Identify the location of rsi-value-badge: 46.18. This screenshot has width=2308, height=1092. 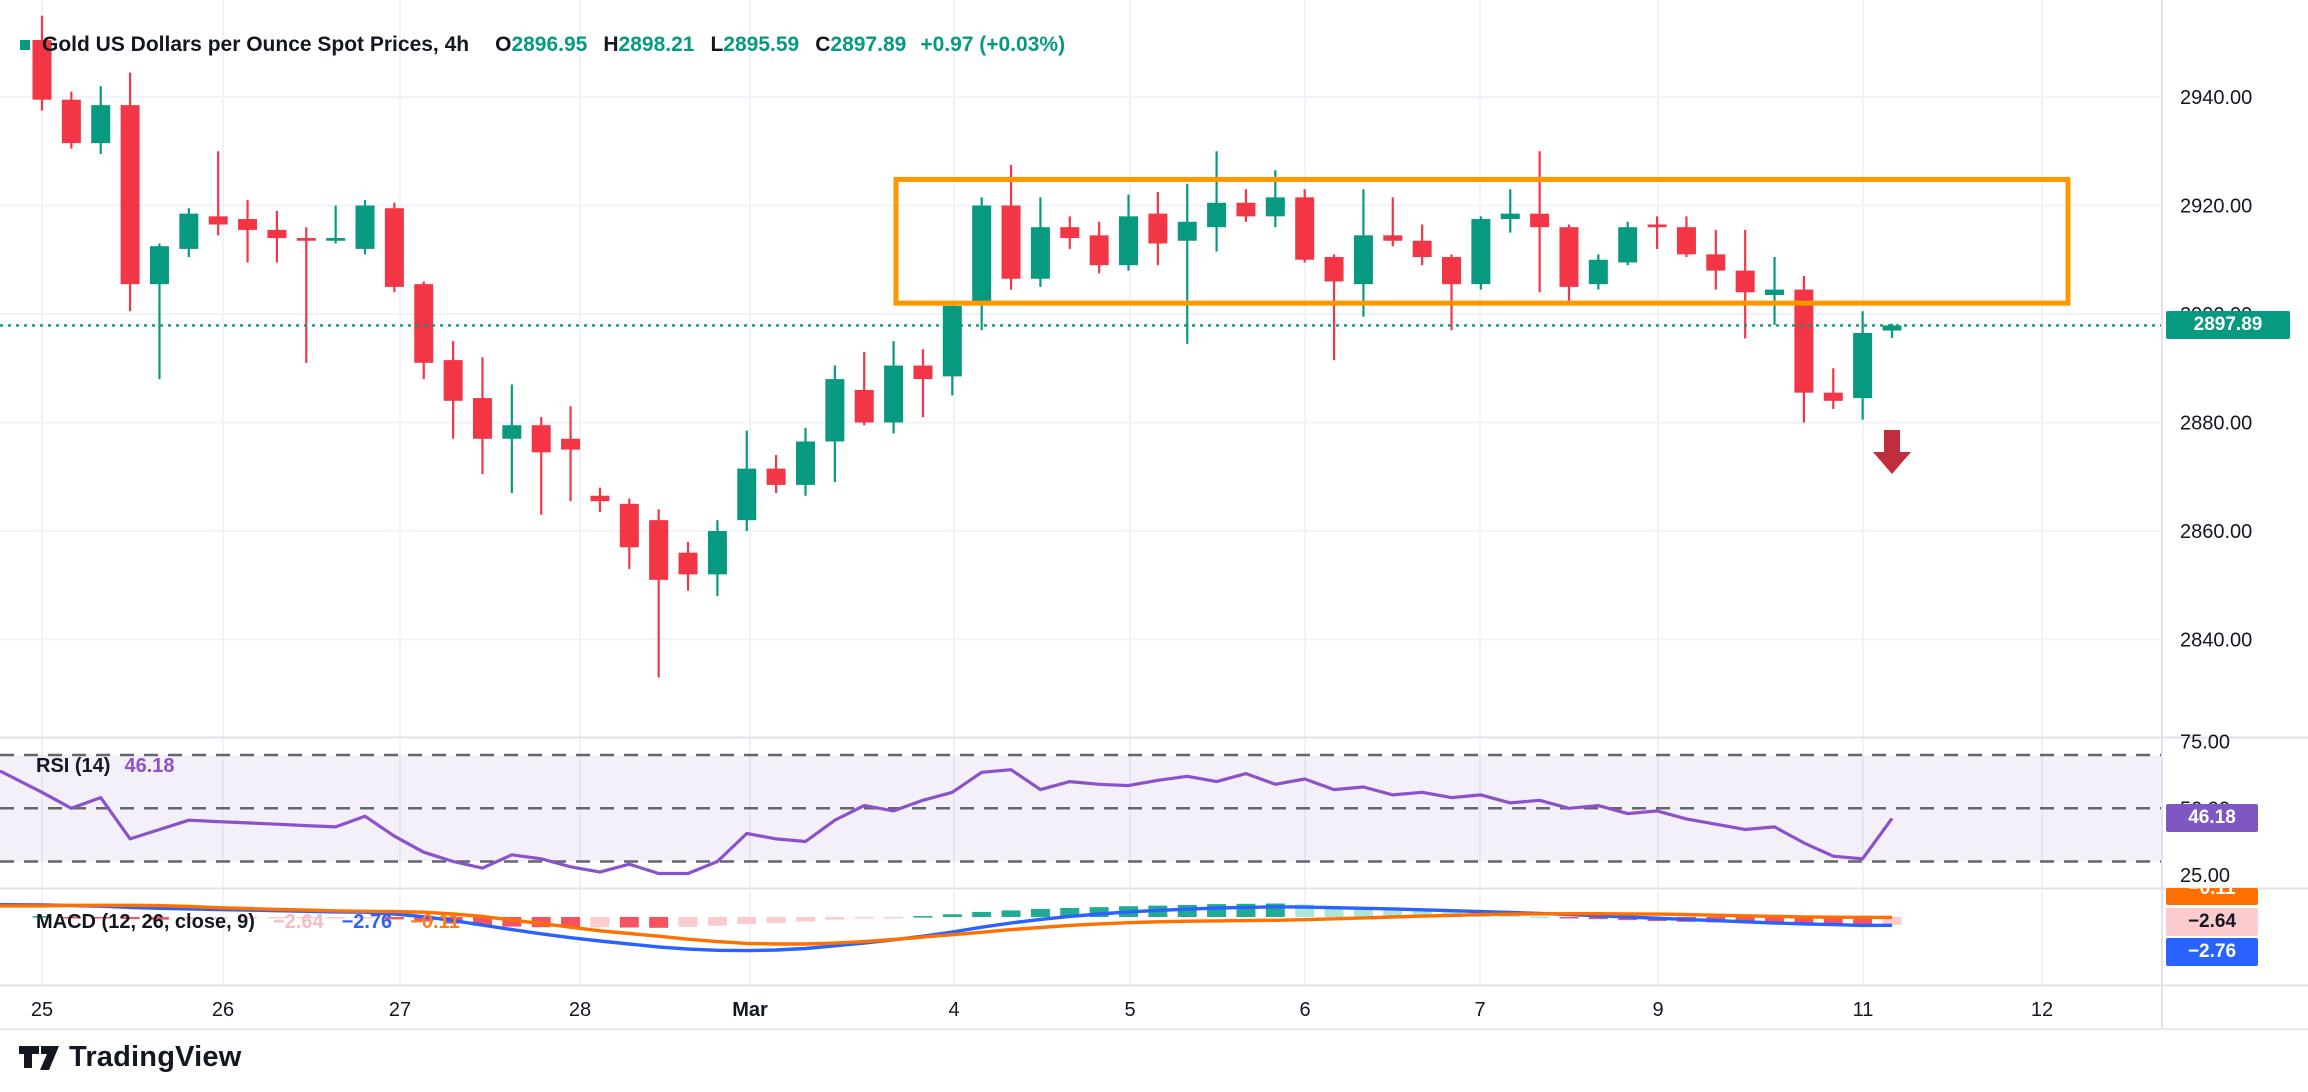
(2212, 818).